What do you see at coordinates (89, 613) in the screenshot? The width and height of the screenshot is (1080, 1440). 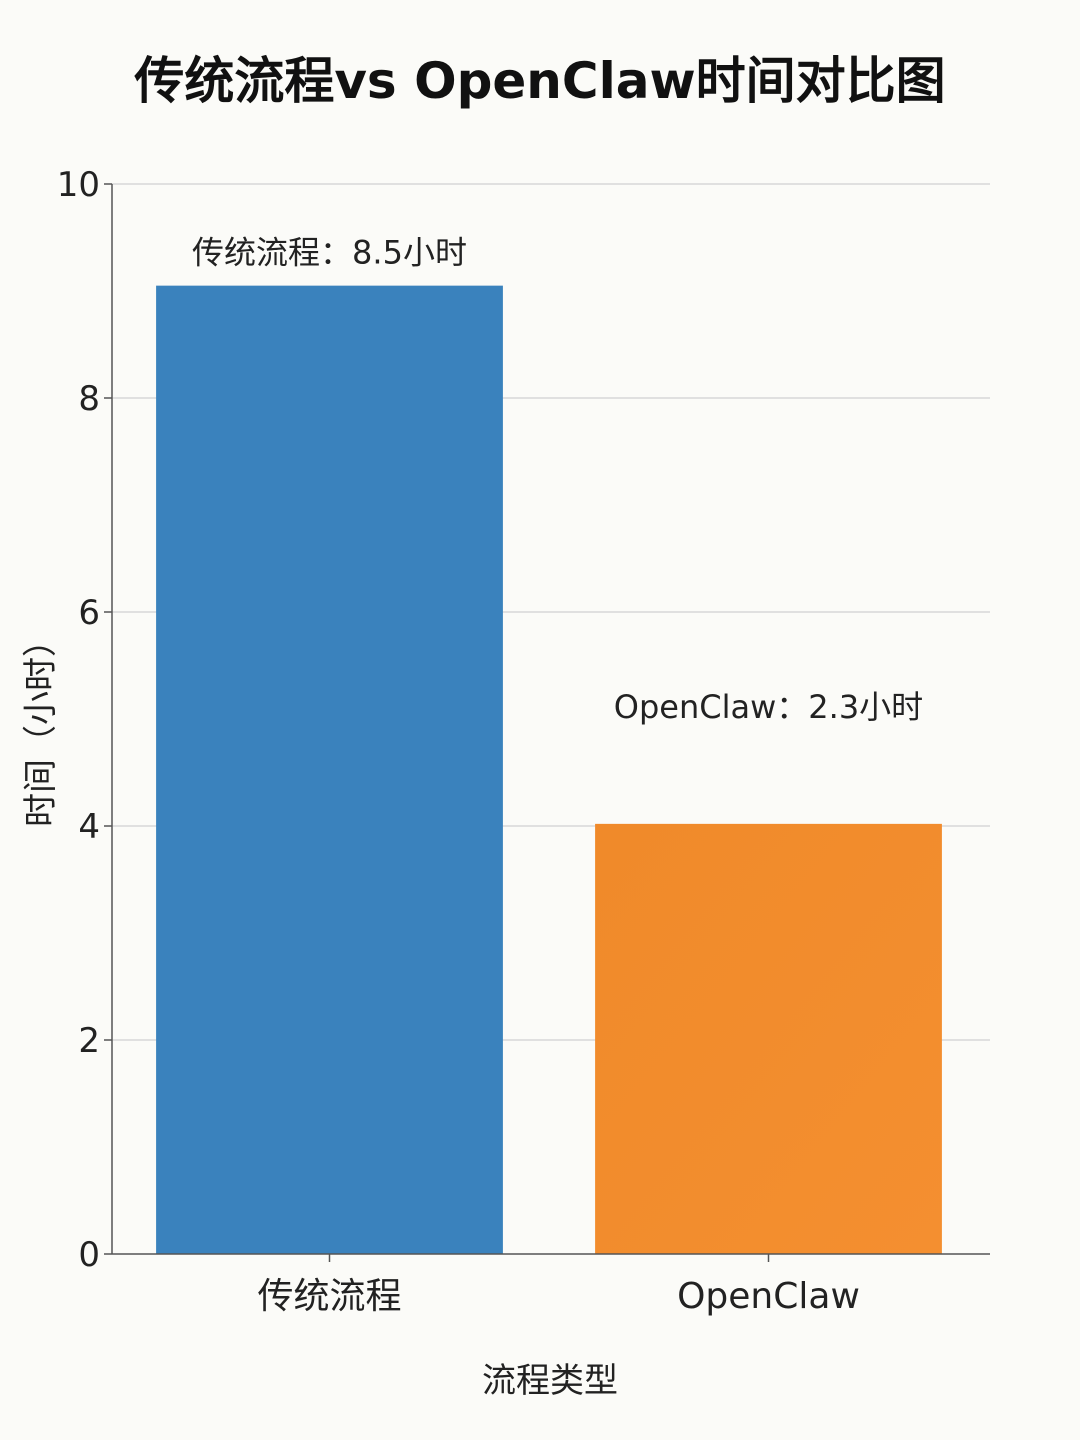 I see `y-tick-label: 6` at bounding box center [89, 613].